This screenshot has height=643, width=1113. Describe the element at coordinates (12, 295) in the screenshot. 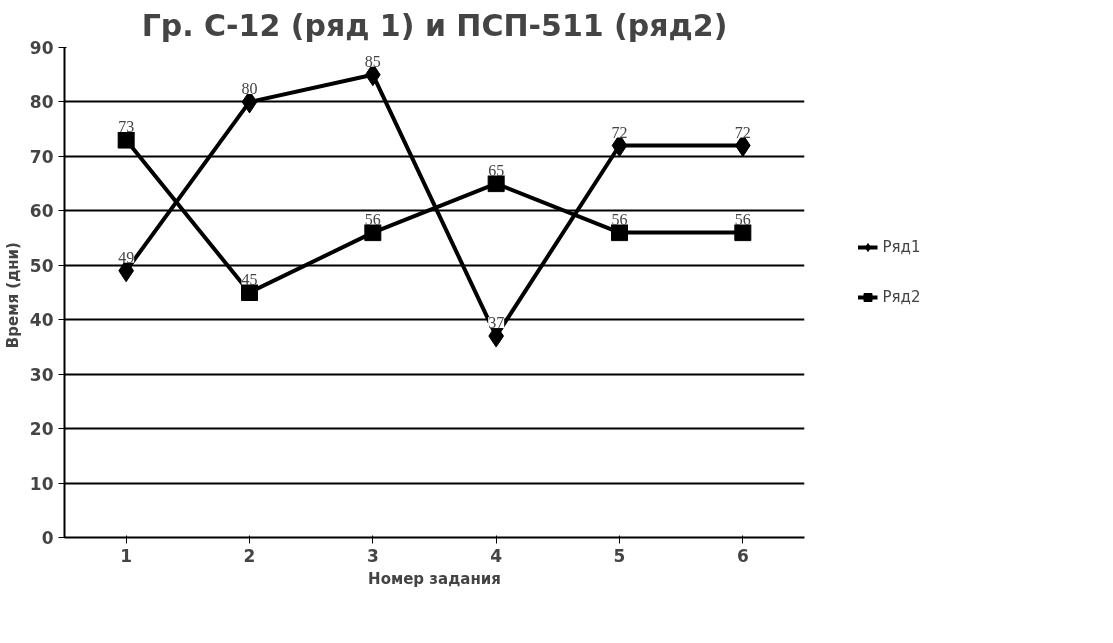

I see `y-axis-title: Время (дни)` at that location.